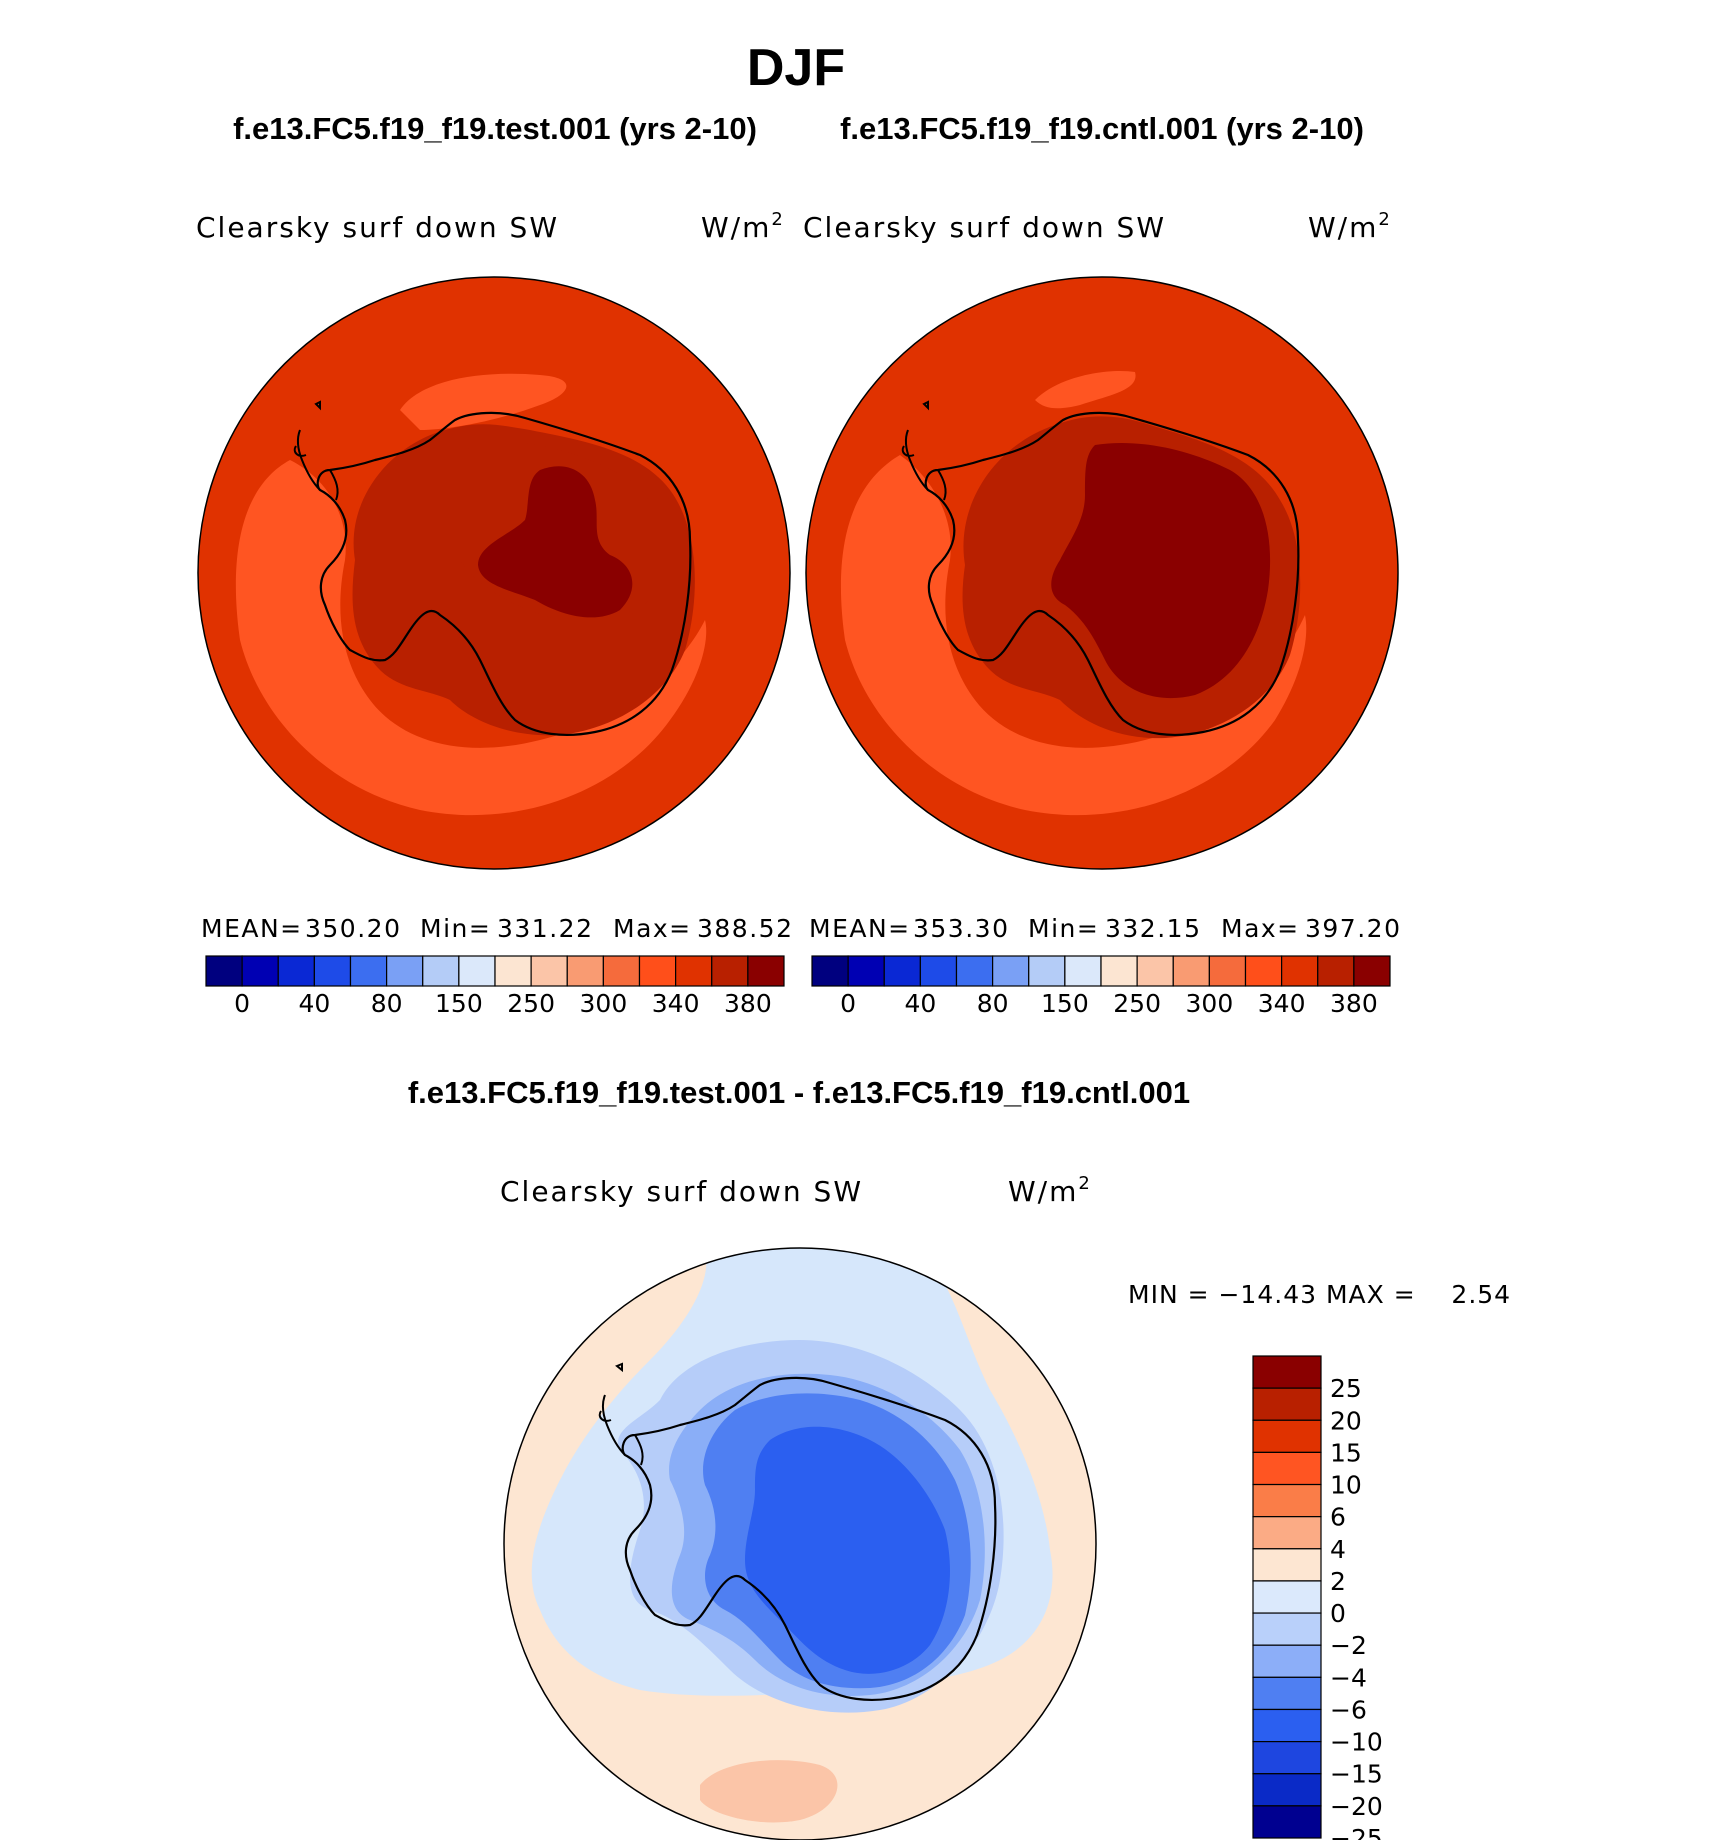 This screenshot has height=1840, width=1710. I want to click on case-title-cntl: f.e13.FC5.f19_f19.cntl.001 (yrs 2-10), so click(1102, 128).